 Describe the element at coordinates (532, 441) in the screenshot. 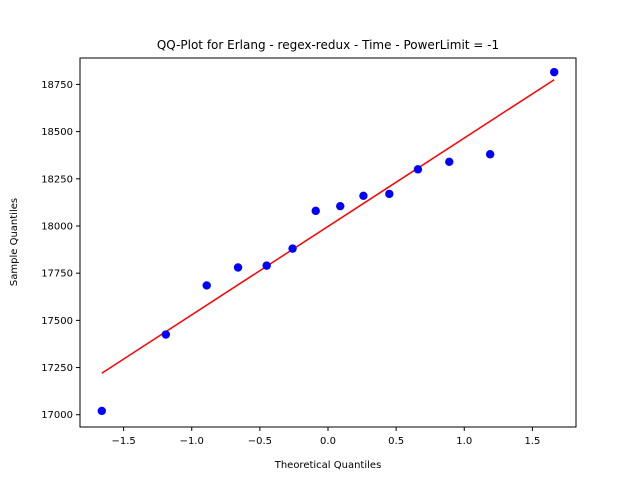

I see `x-tick-label: 1.5` at that location.